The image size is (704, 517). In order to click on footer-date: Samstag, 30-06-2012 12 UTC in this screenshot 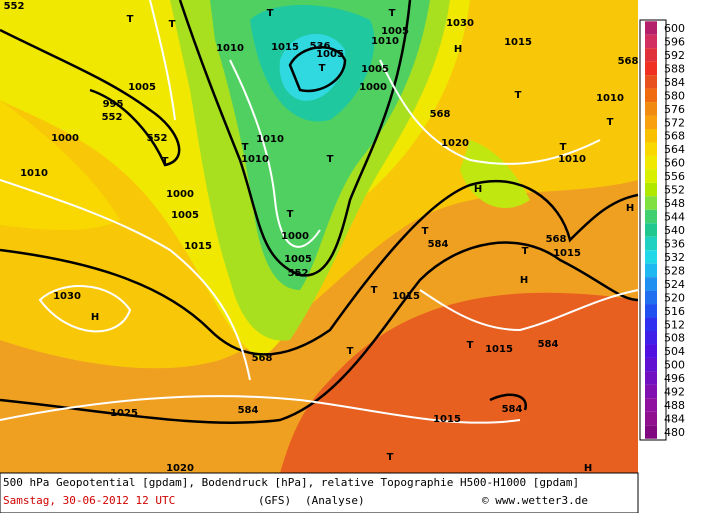, I will do `click(89, 500)`.